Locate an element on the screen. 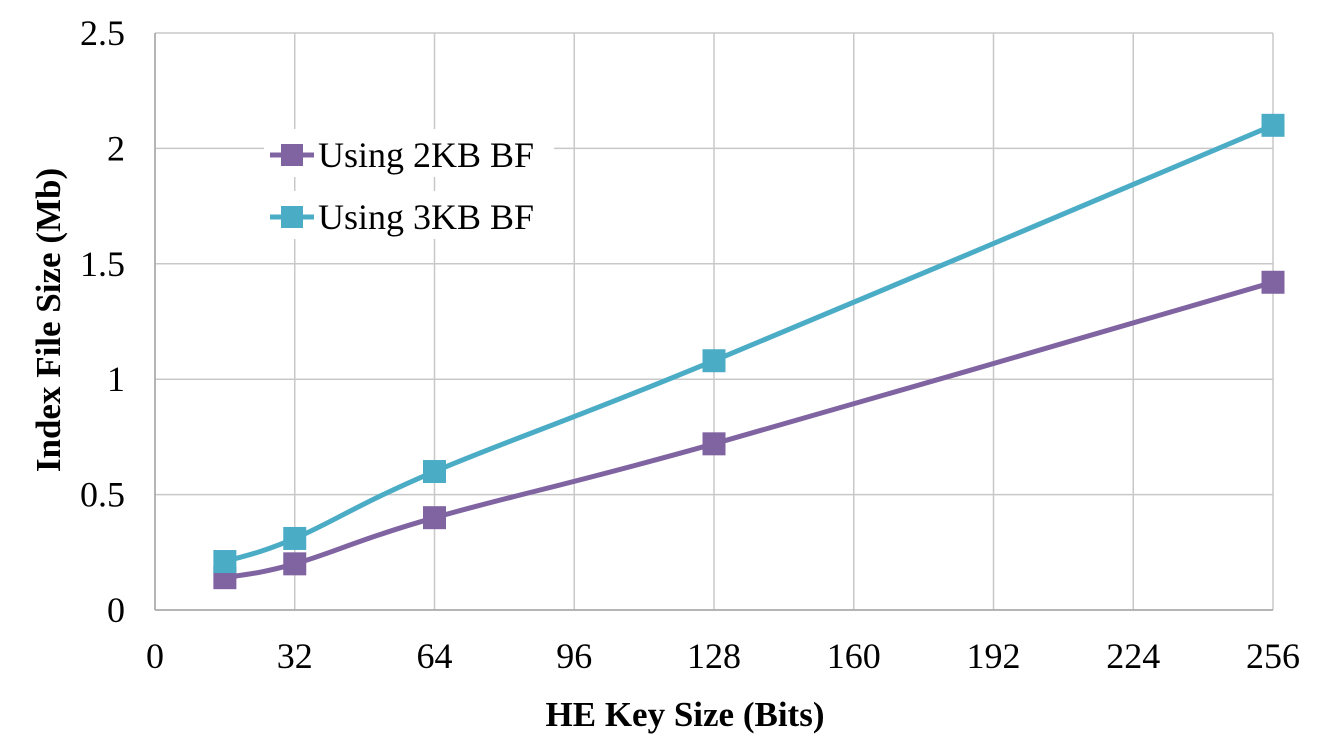 This screenshot has height=750, width=1325. y-tick-label: 0 is located at coordinates (116, 610).